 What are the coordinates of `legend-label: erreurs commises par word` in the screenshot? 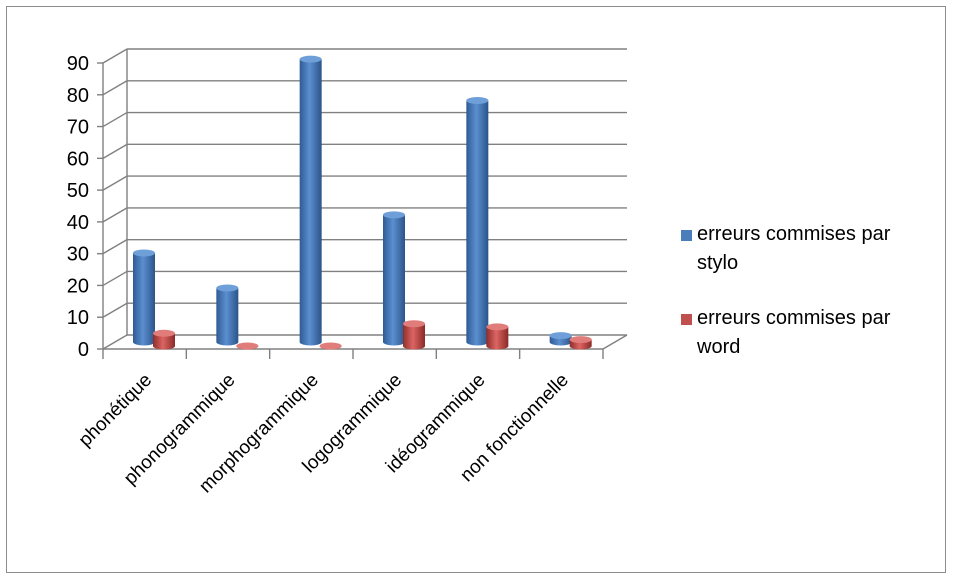 It's located at (793, 332).